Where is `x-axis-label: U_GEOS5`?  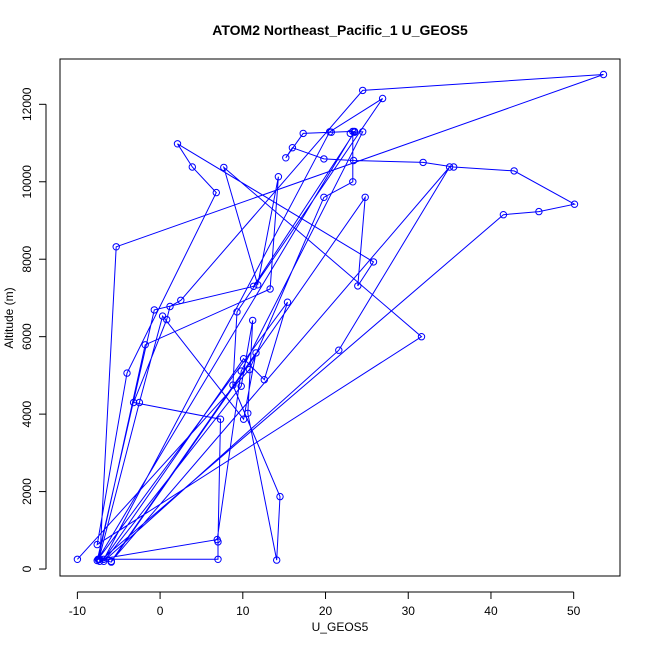 x-axis-label: U_GEOS5 is located at coordinates (340, 627).